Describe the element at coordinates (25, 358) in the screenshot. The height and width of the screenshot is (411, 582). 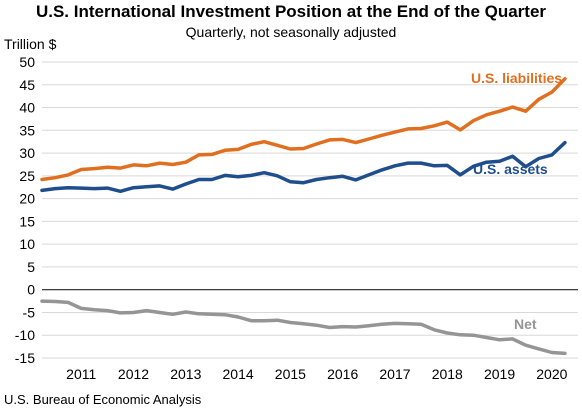
I see `y-tick-label: -15` at that location.